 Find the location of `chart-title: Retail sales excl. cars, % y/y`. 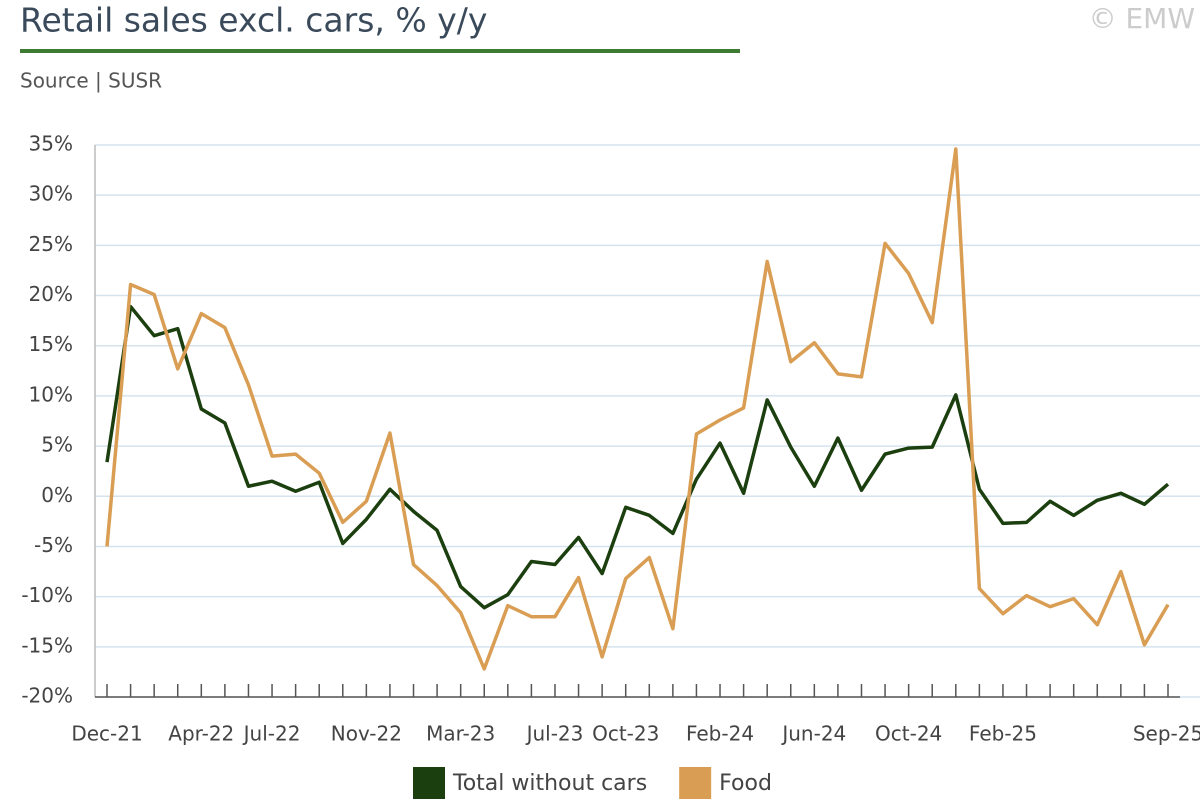

chart-title: Retail sales excl. cars, % y/y is located at coordinates (253, 20).